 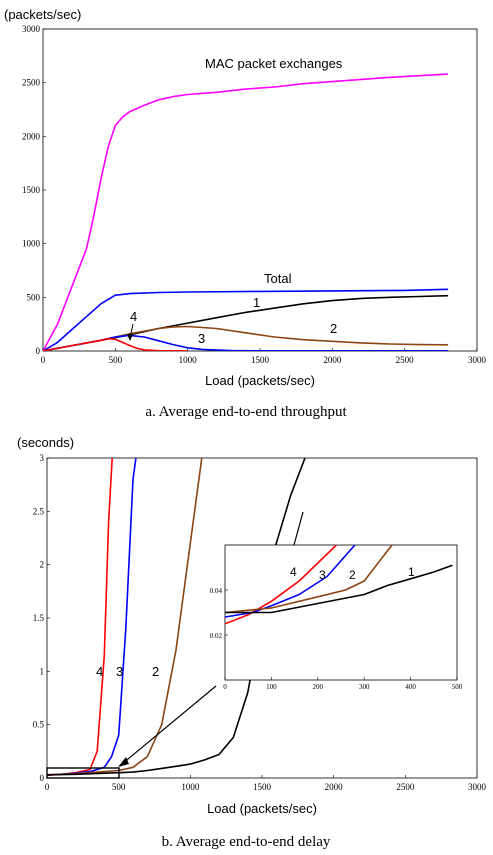 What do you see at coordinates (278, 278) in the screenshot?
I see `total-series-label: Total` at bounding box center [278, 278].